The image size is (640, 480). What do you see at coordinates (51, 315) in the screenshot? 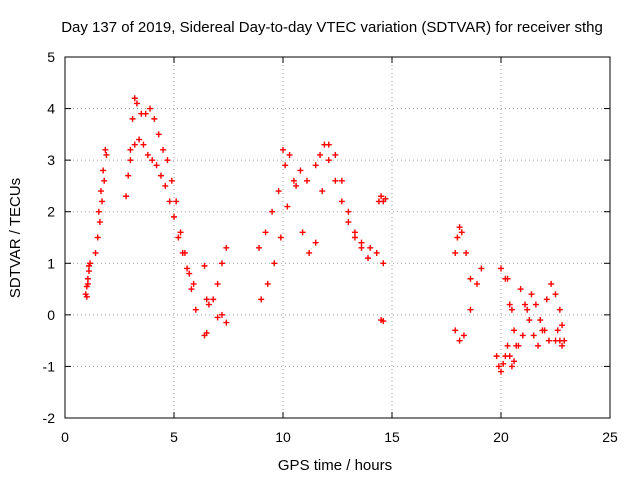
I see `y-tick-label: 0` at bounding box center [51, 315].